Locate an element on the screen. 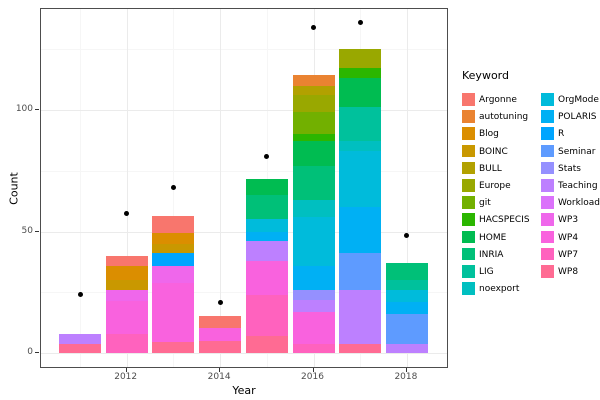  legend-label: HACSPECIS is located at coordinates (504, 220).